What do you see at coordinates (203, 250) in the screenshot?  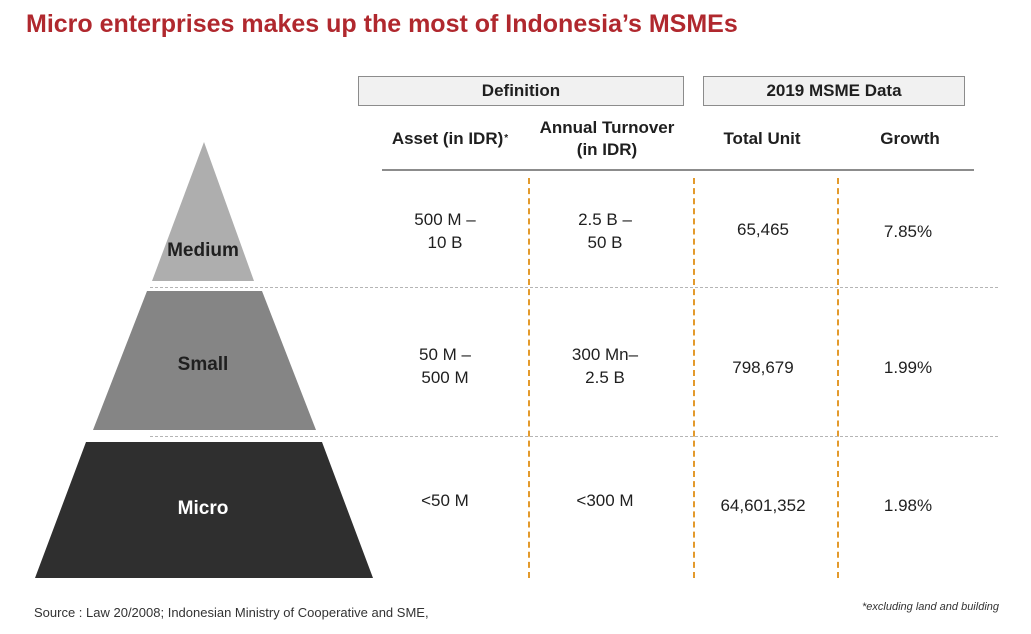 I see `tier-label-medium: Medium` at bounding box center [203, 250].